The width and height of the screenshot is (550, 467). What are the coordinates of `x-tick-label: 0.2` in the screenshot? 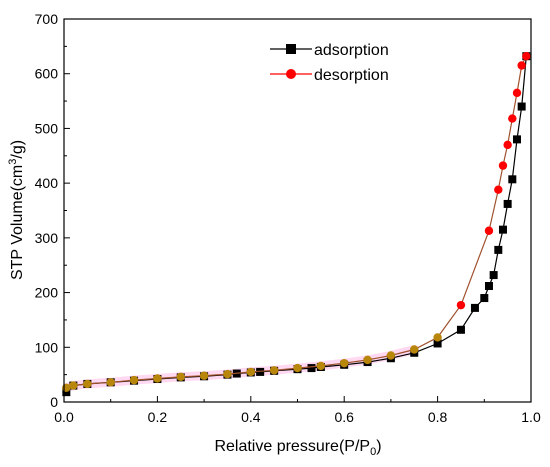 It's located at (158, 417).